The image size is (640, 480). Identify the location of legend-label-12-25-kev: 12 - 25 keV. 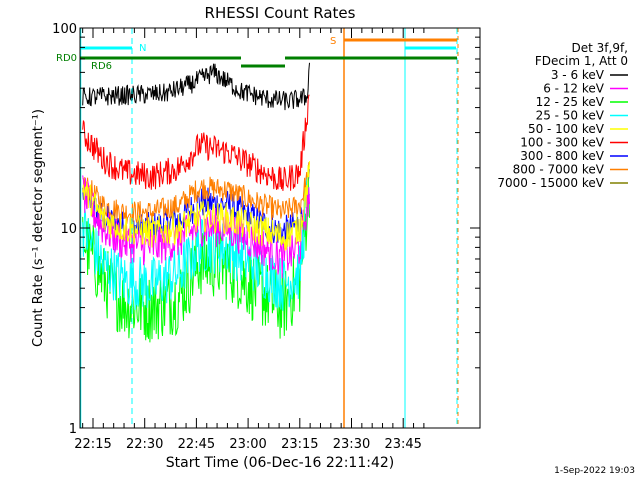
(570, 102).